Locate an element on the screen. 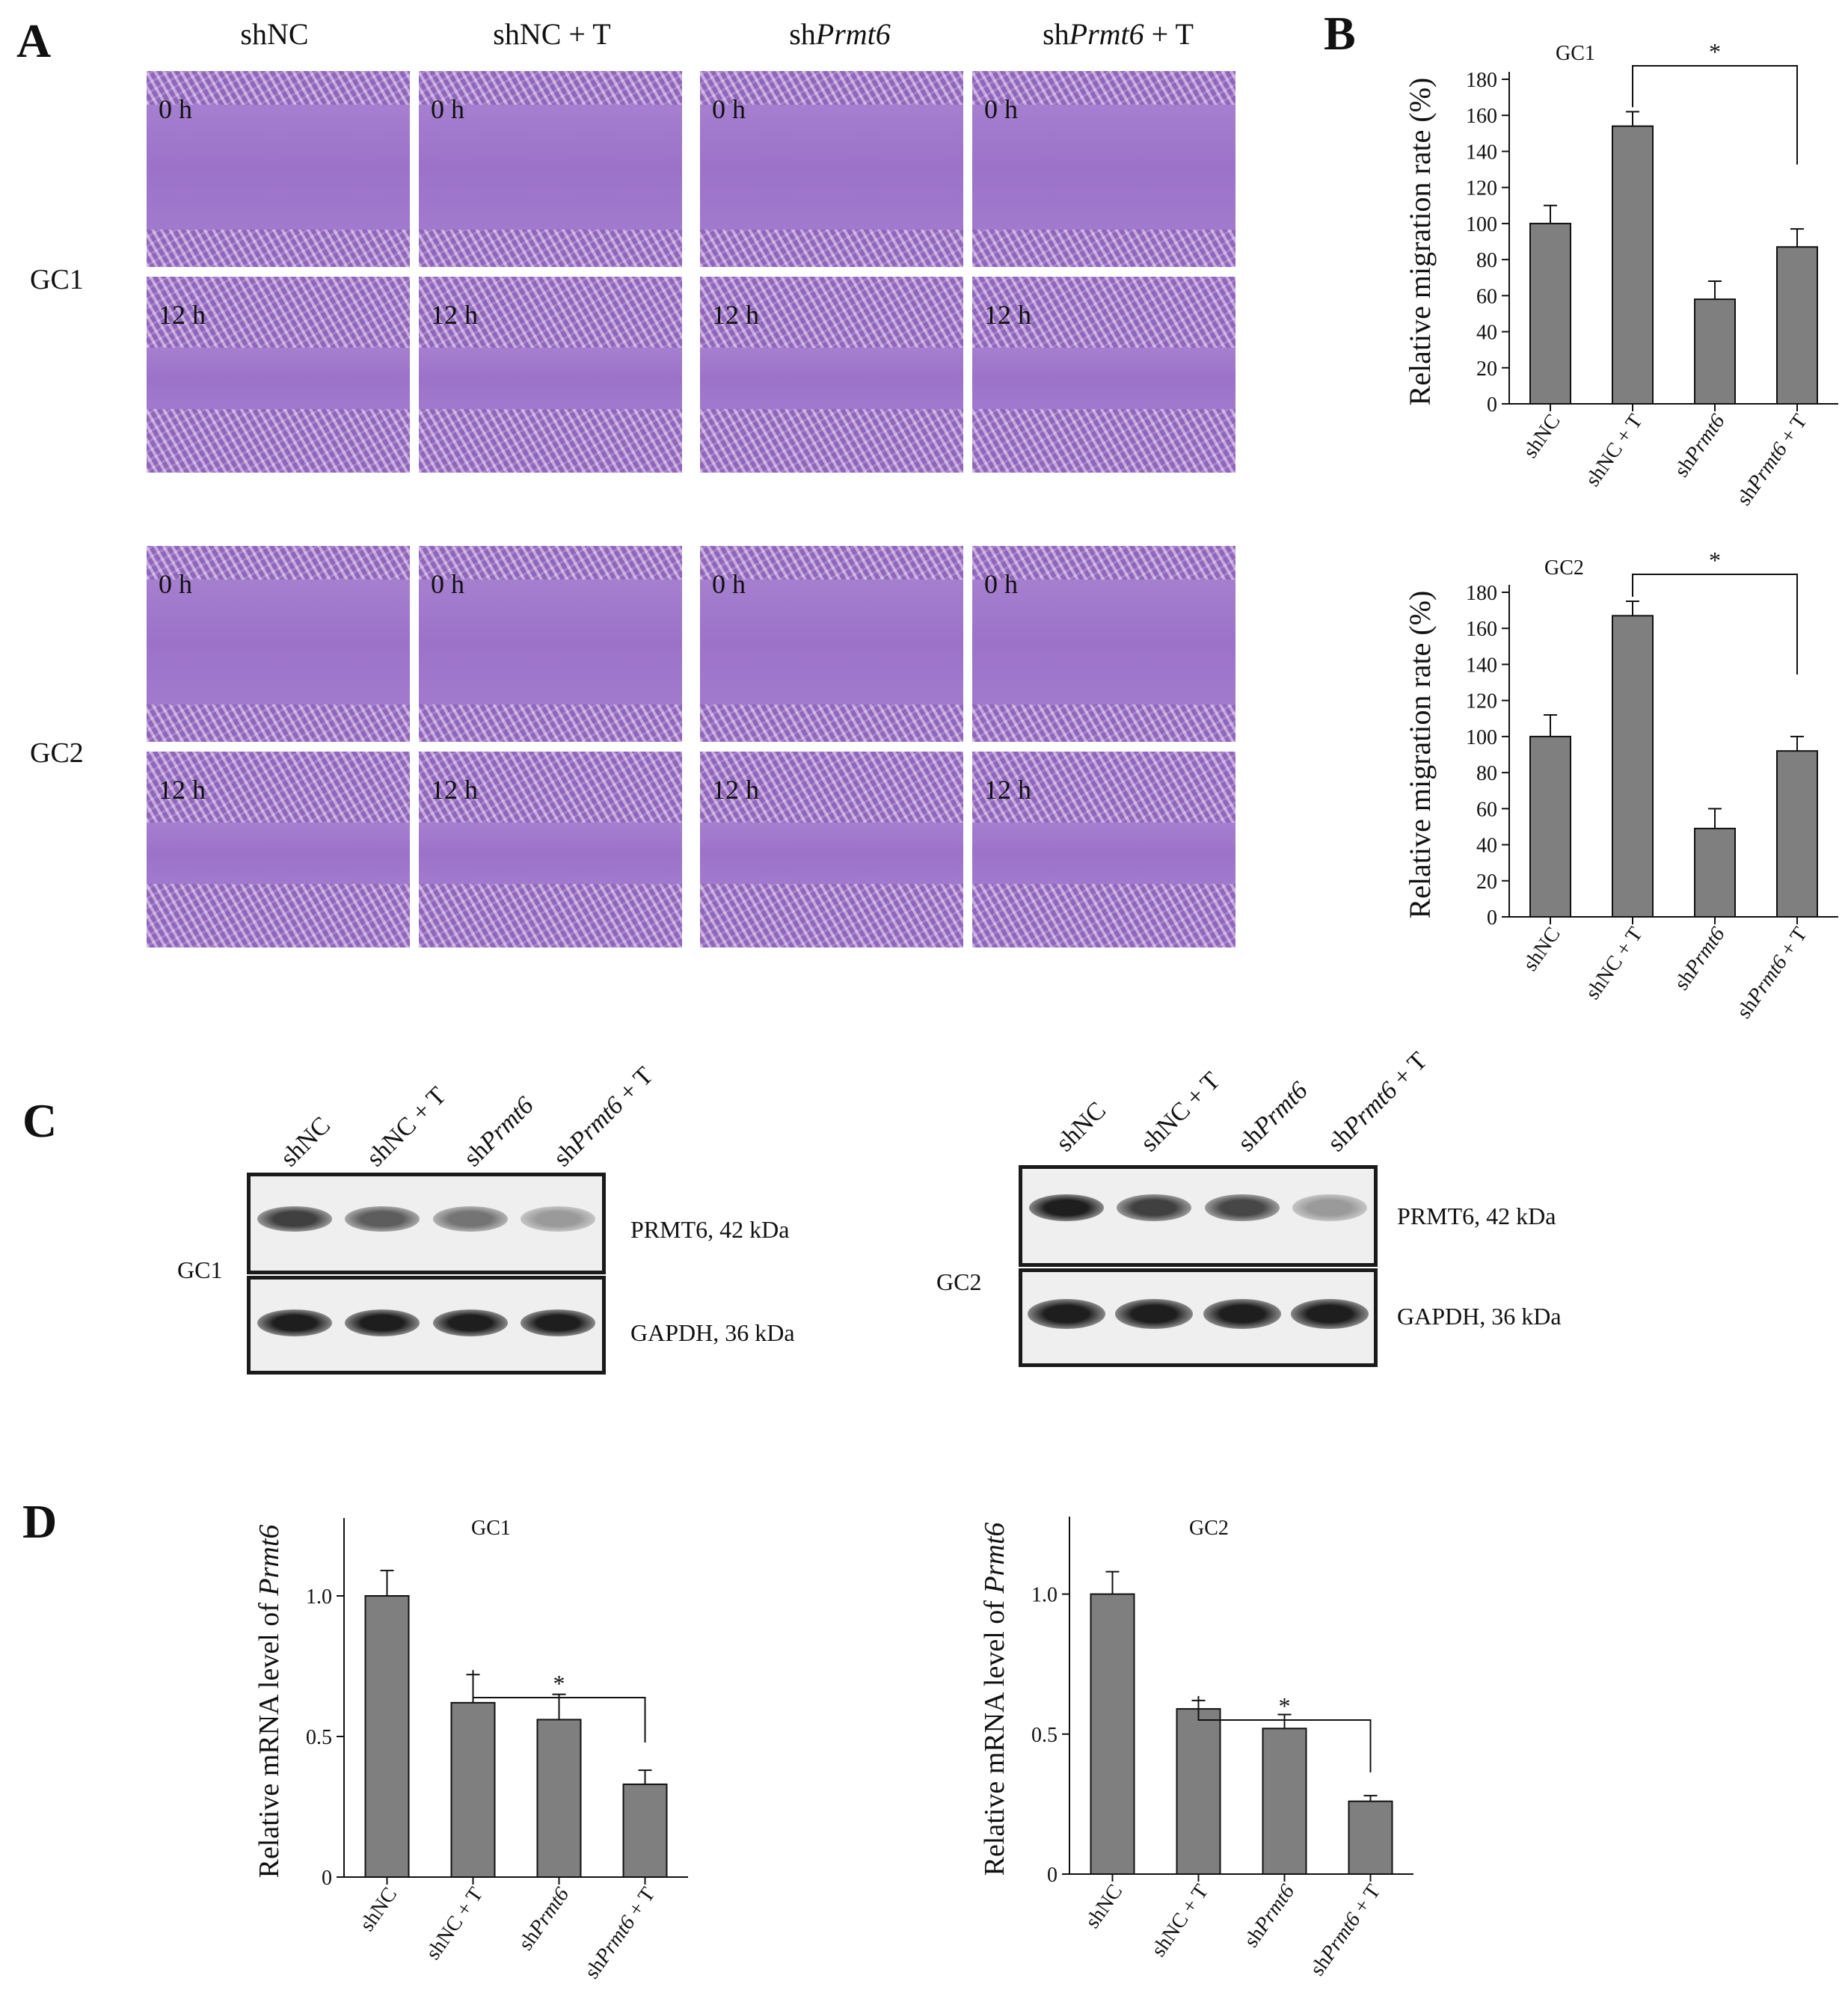 Image resolution: width=1848 pixels, height=1990 pixels. blot-gc1-gapdh is located at coordinates (426, 1325).